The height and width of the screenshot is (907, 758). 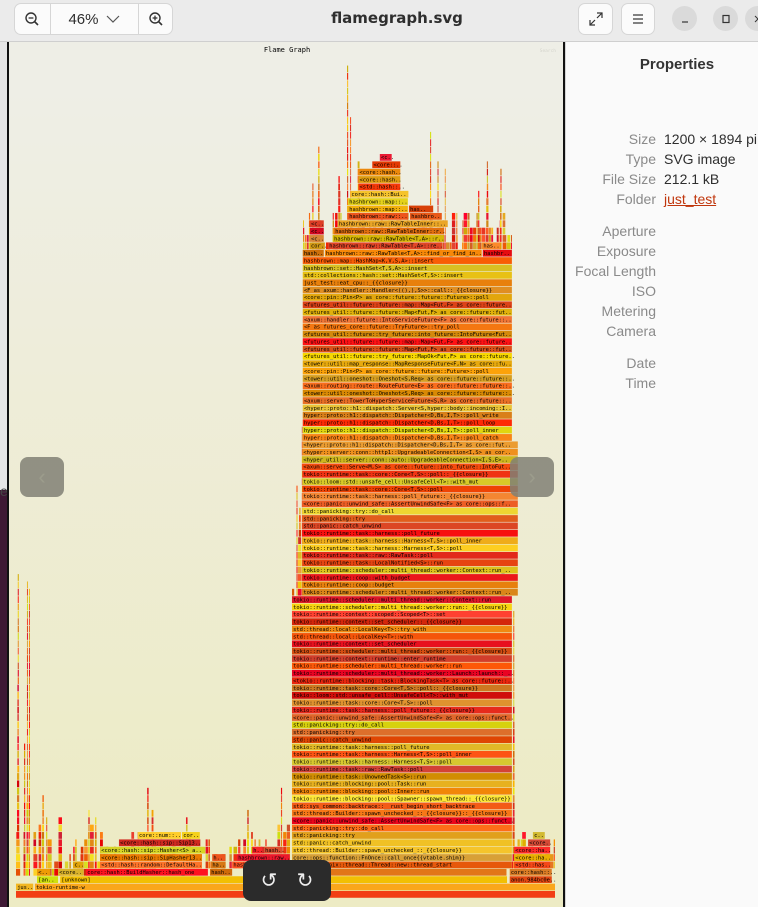 What do you see at coordinates (638, 19) in the screenshot?
I see `main-menu-button` at bounding box center [638, 19].